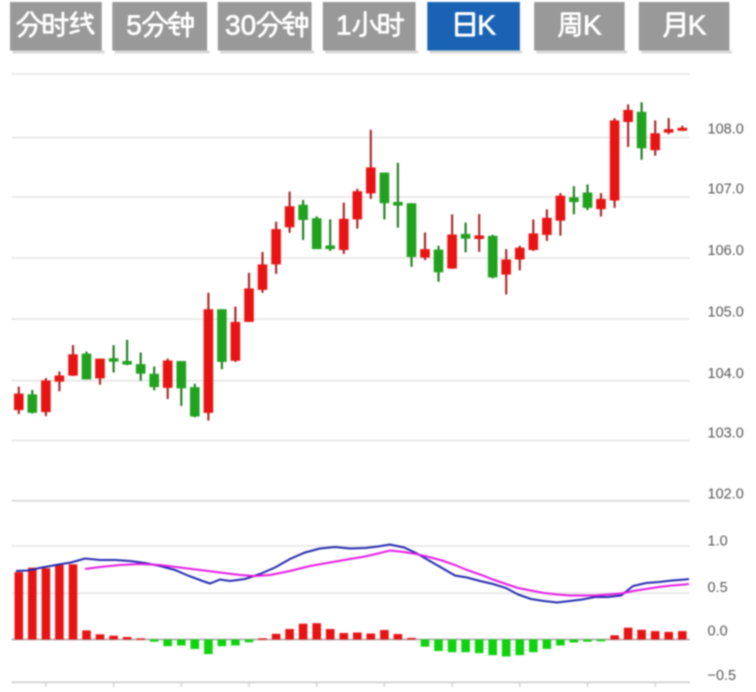 The width and height of the screenshot is (756, 692). Describe the element at coordinates (344, 25) in the screenshot. I see `svg-text: 1` at that location.